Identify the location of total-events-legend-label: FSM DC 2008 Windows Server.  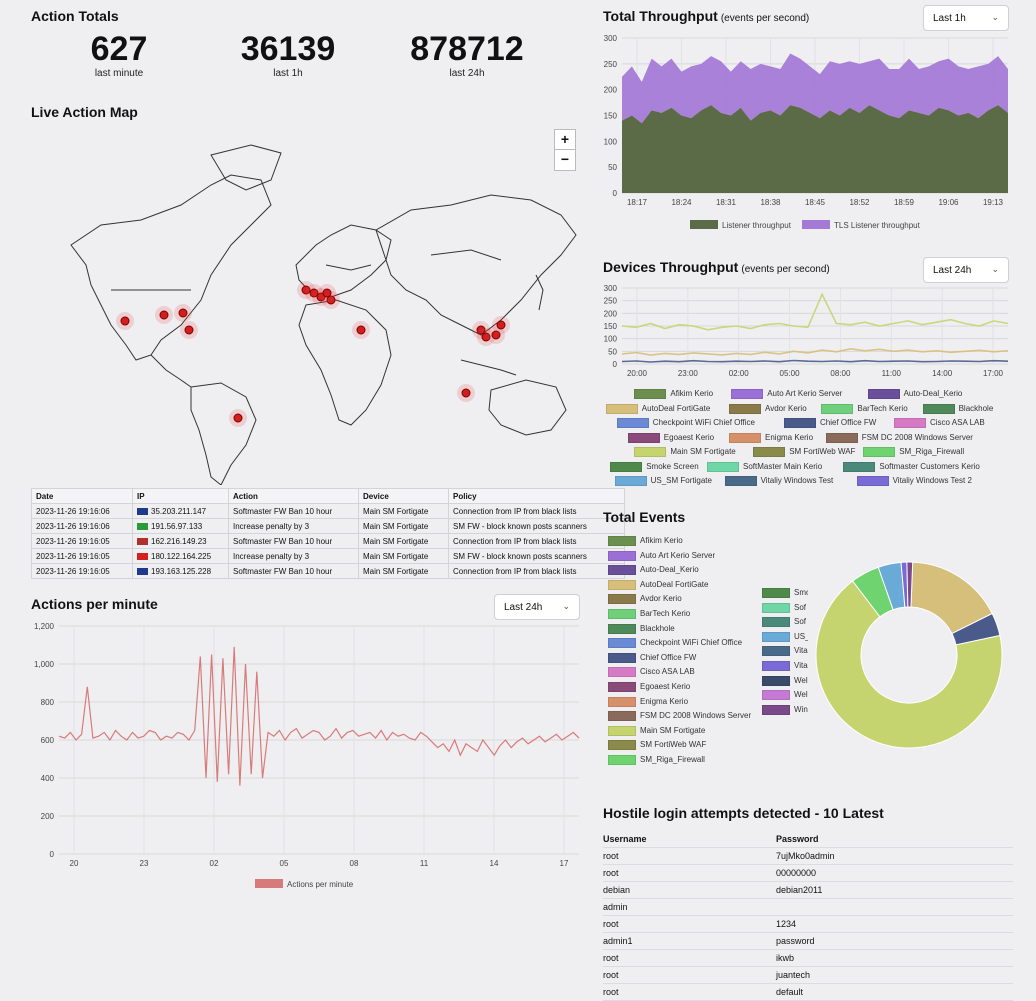
(696, 716).